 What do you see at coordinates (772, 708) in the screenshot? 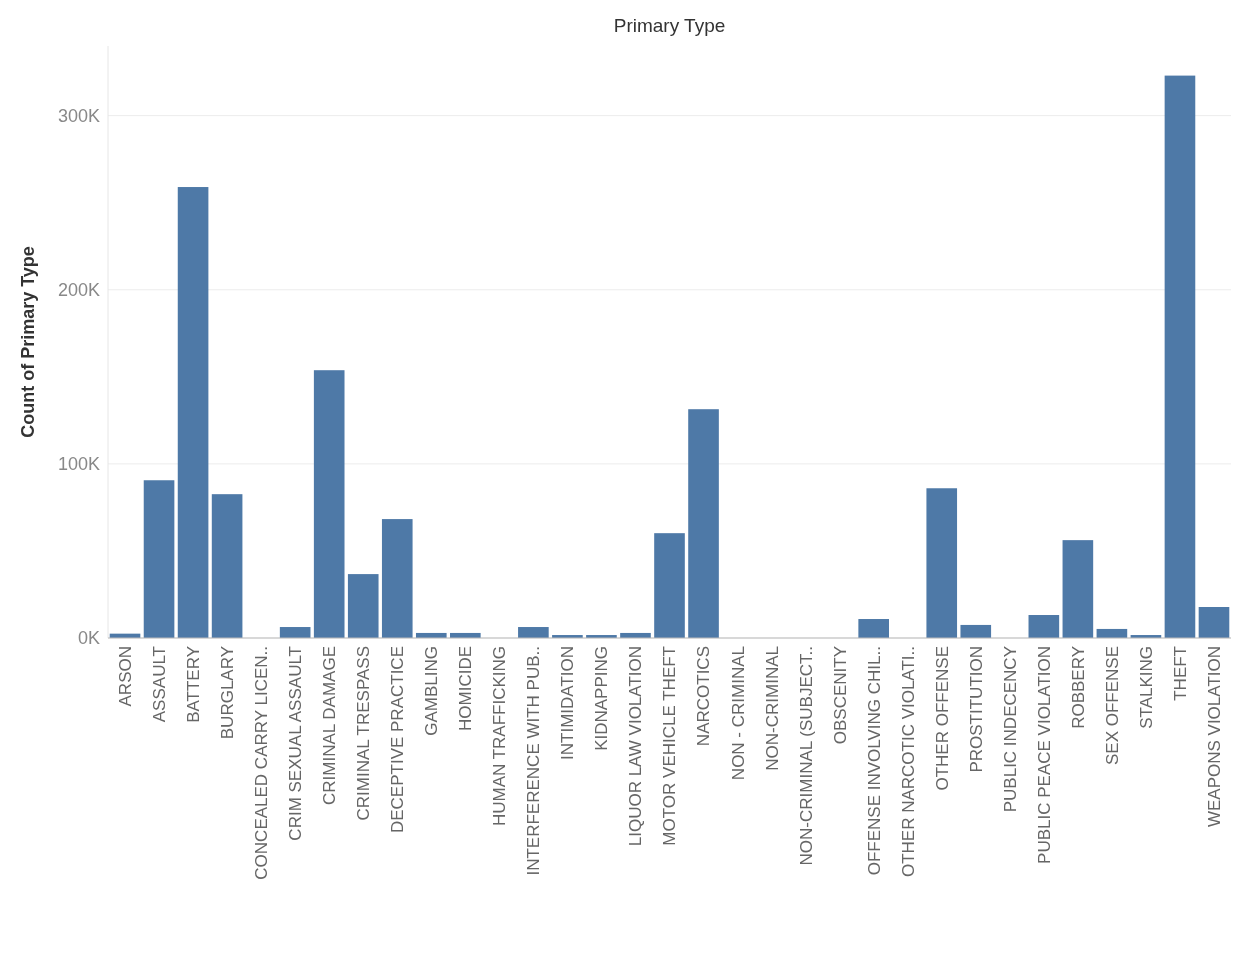
I see `x-tick-label: NON-CRIMINAL` at bounding box center [772, 708].